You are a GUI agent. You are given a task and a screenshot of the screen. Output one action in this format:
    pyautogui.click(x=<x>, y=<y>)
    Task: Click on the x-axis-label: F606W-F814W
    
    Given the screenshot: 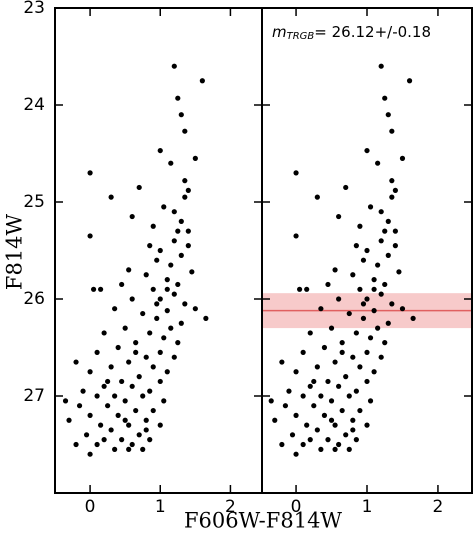 What is the action you would take?
    pyautogui.click(x=263, y=521)
    